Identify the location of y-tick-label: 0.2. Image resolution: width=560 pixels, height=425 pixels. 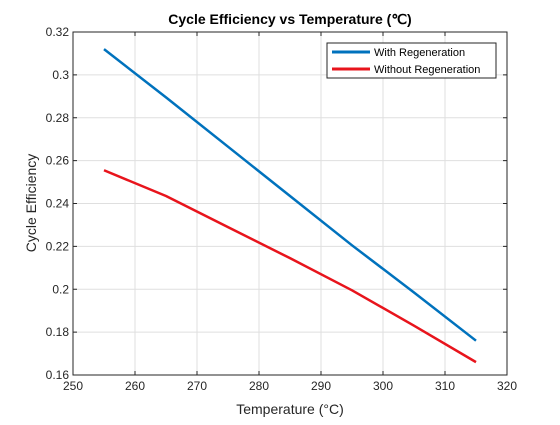
(60, 289).